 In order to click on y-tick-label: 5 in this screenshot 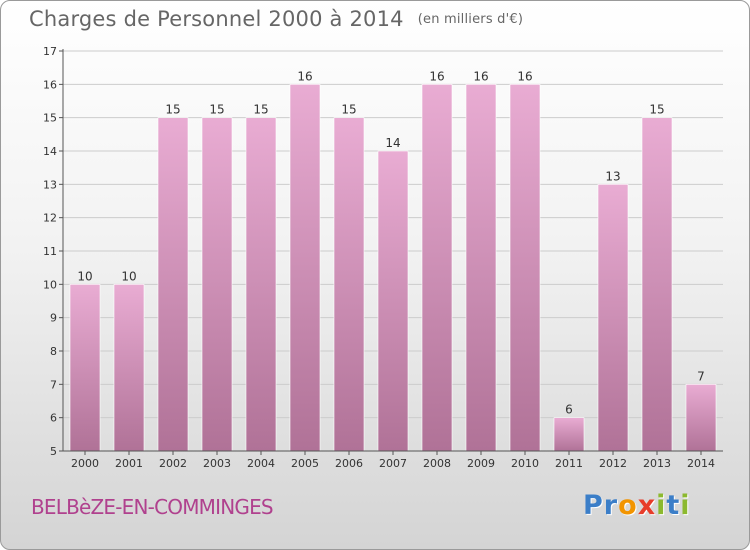, I will do `click(53, 451)`.